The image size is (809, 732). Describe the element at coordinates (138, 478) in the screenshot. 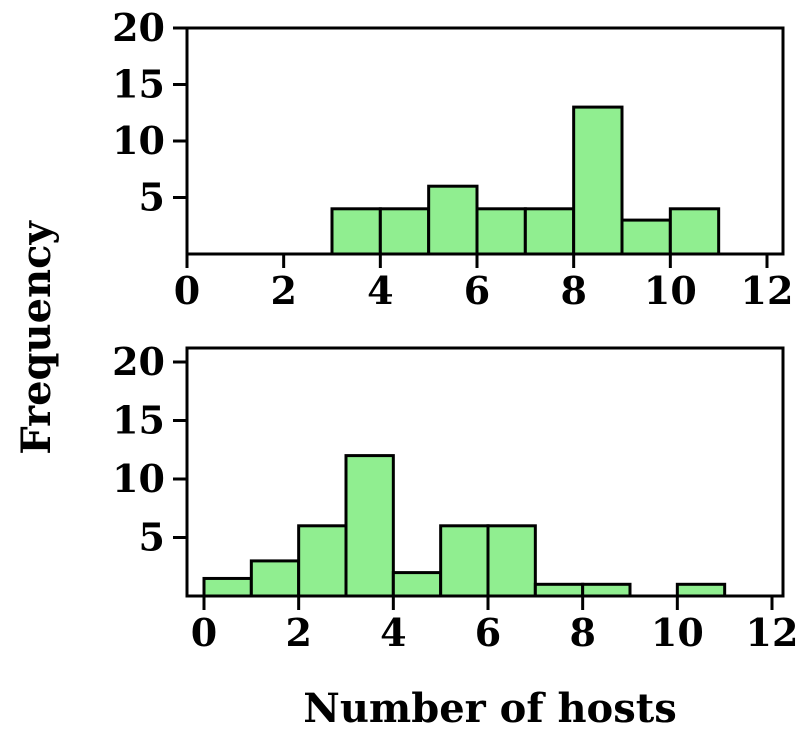

I see `bottom-y-tick-label: 10` at that location.